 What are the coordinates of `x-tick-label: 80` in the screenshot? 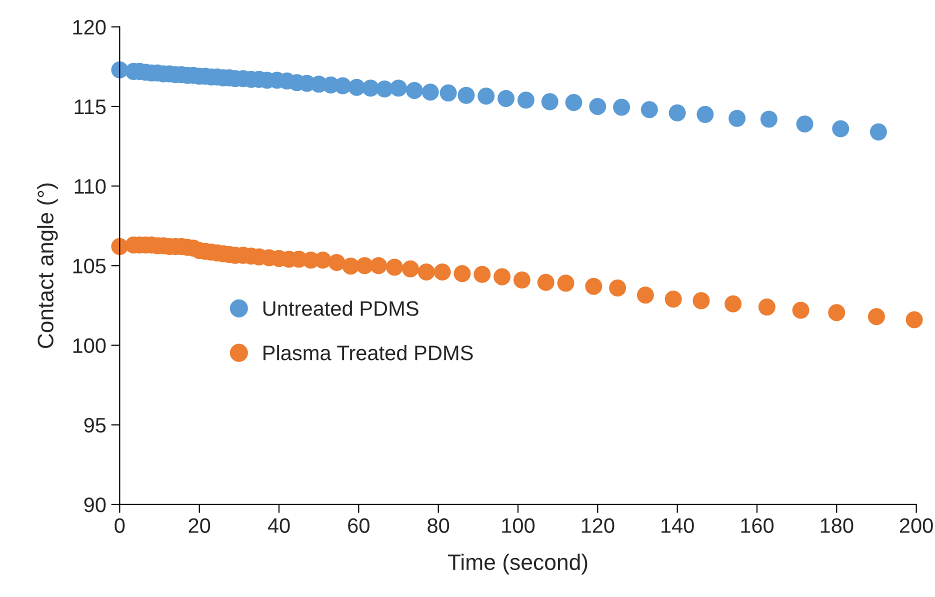 It's located at (439, 525).